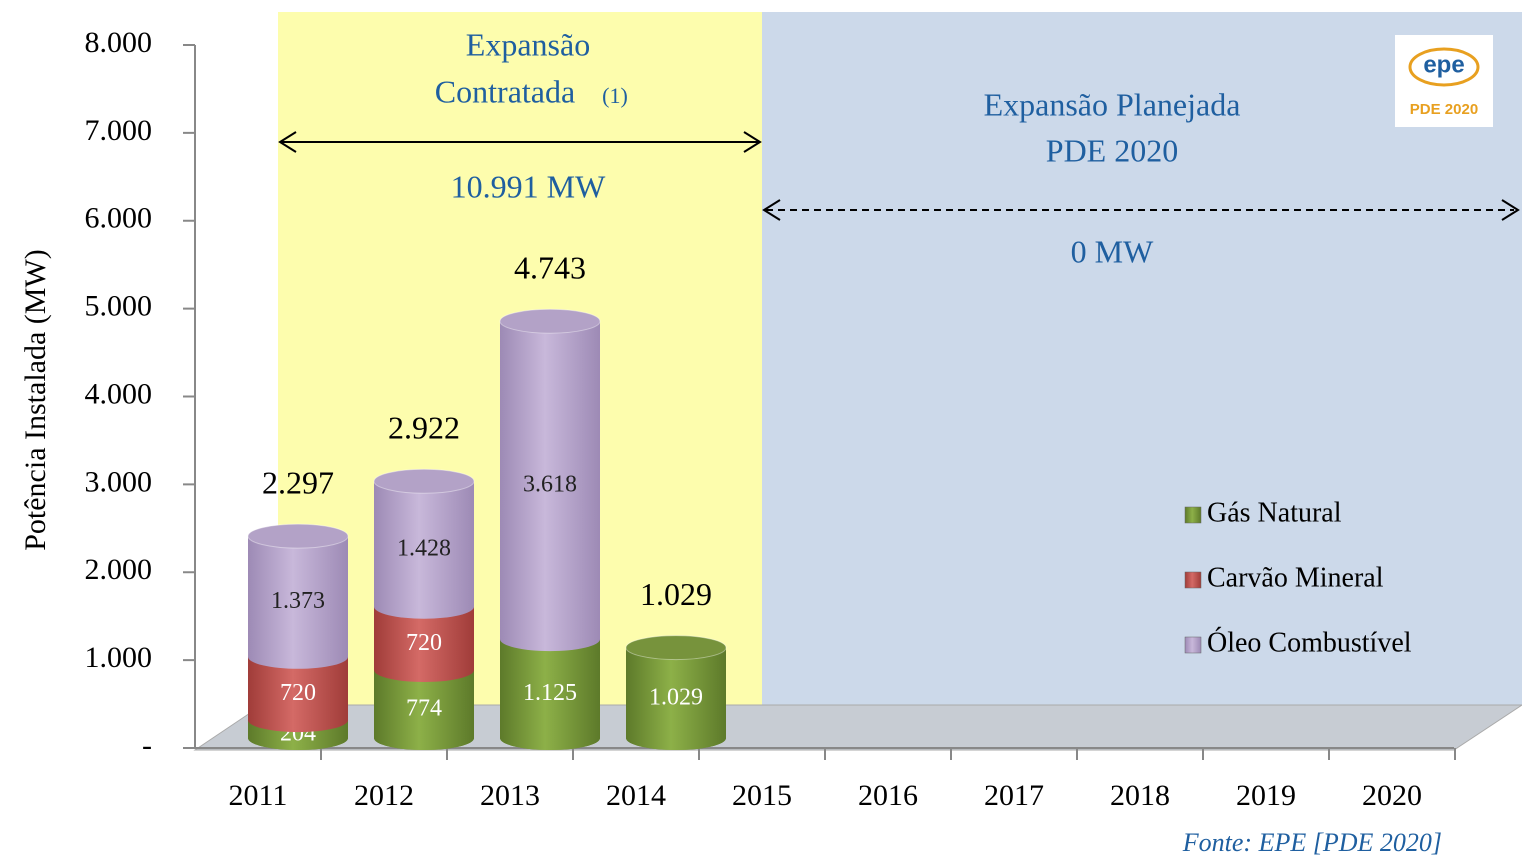 The height and width of the screenshot is (861, 1522). What do you see at coordinates (550, 485) in the screenshot?
I see `value-label: 3.618` at bounding box center [550, 485].